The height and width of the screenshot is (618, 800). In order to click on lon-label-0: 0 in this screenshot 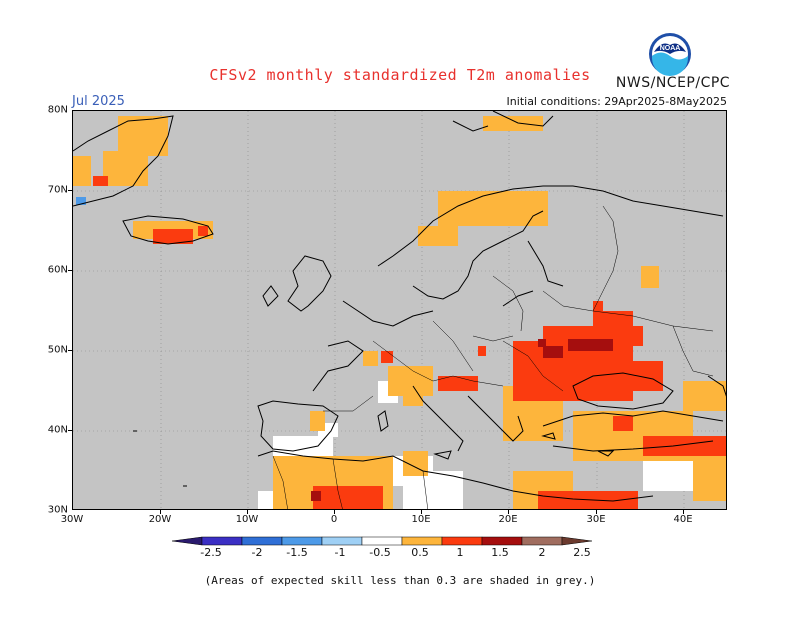, I will do `click(334, 519)`.